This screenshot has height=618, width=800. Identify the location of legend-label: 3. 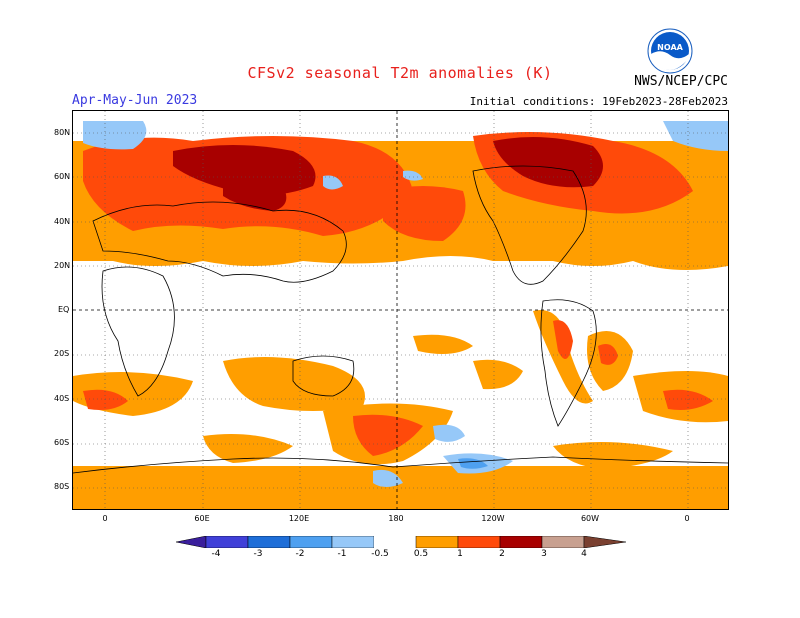
(544, 554).